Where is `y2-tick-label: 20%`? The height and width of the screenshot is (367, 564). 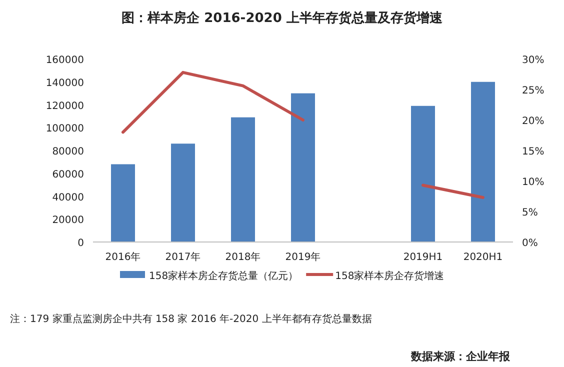 y2-tick-label: 20% is located at coordinates (533, 121).